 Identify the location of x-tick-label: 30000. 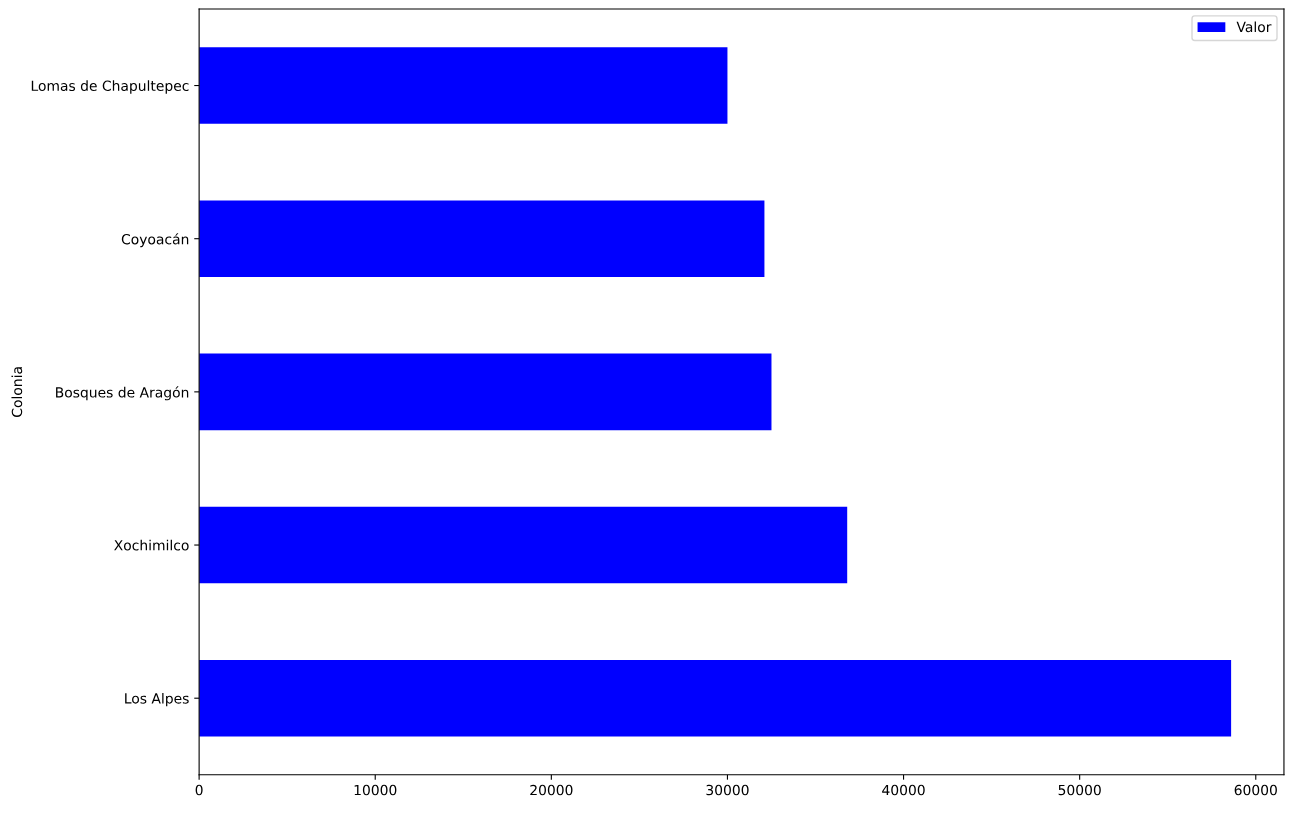
(727, 790).